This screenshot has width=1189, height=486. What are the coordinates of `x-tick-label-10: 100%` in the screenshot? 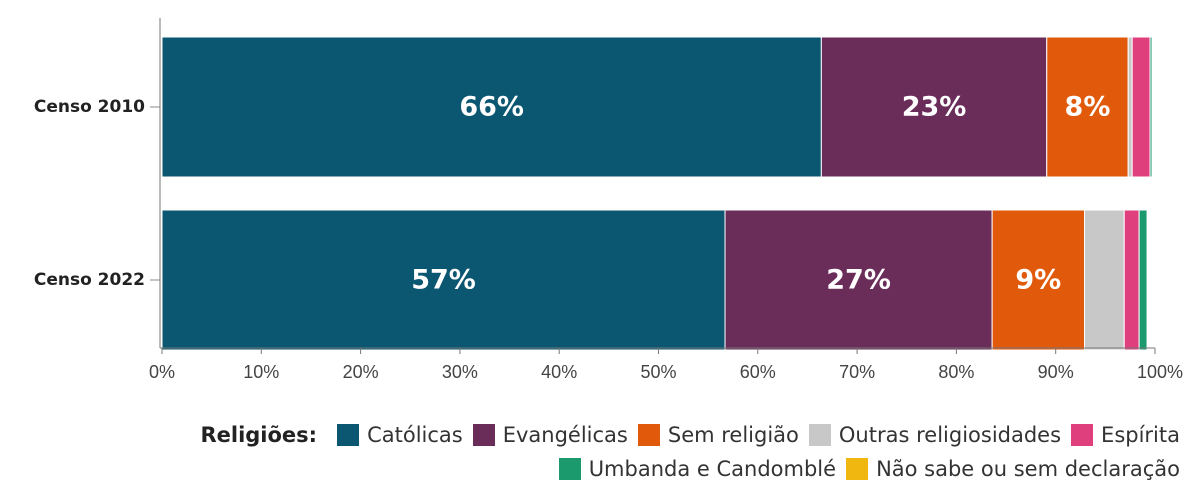 It's located at (1160, 372).